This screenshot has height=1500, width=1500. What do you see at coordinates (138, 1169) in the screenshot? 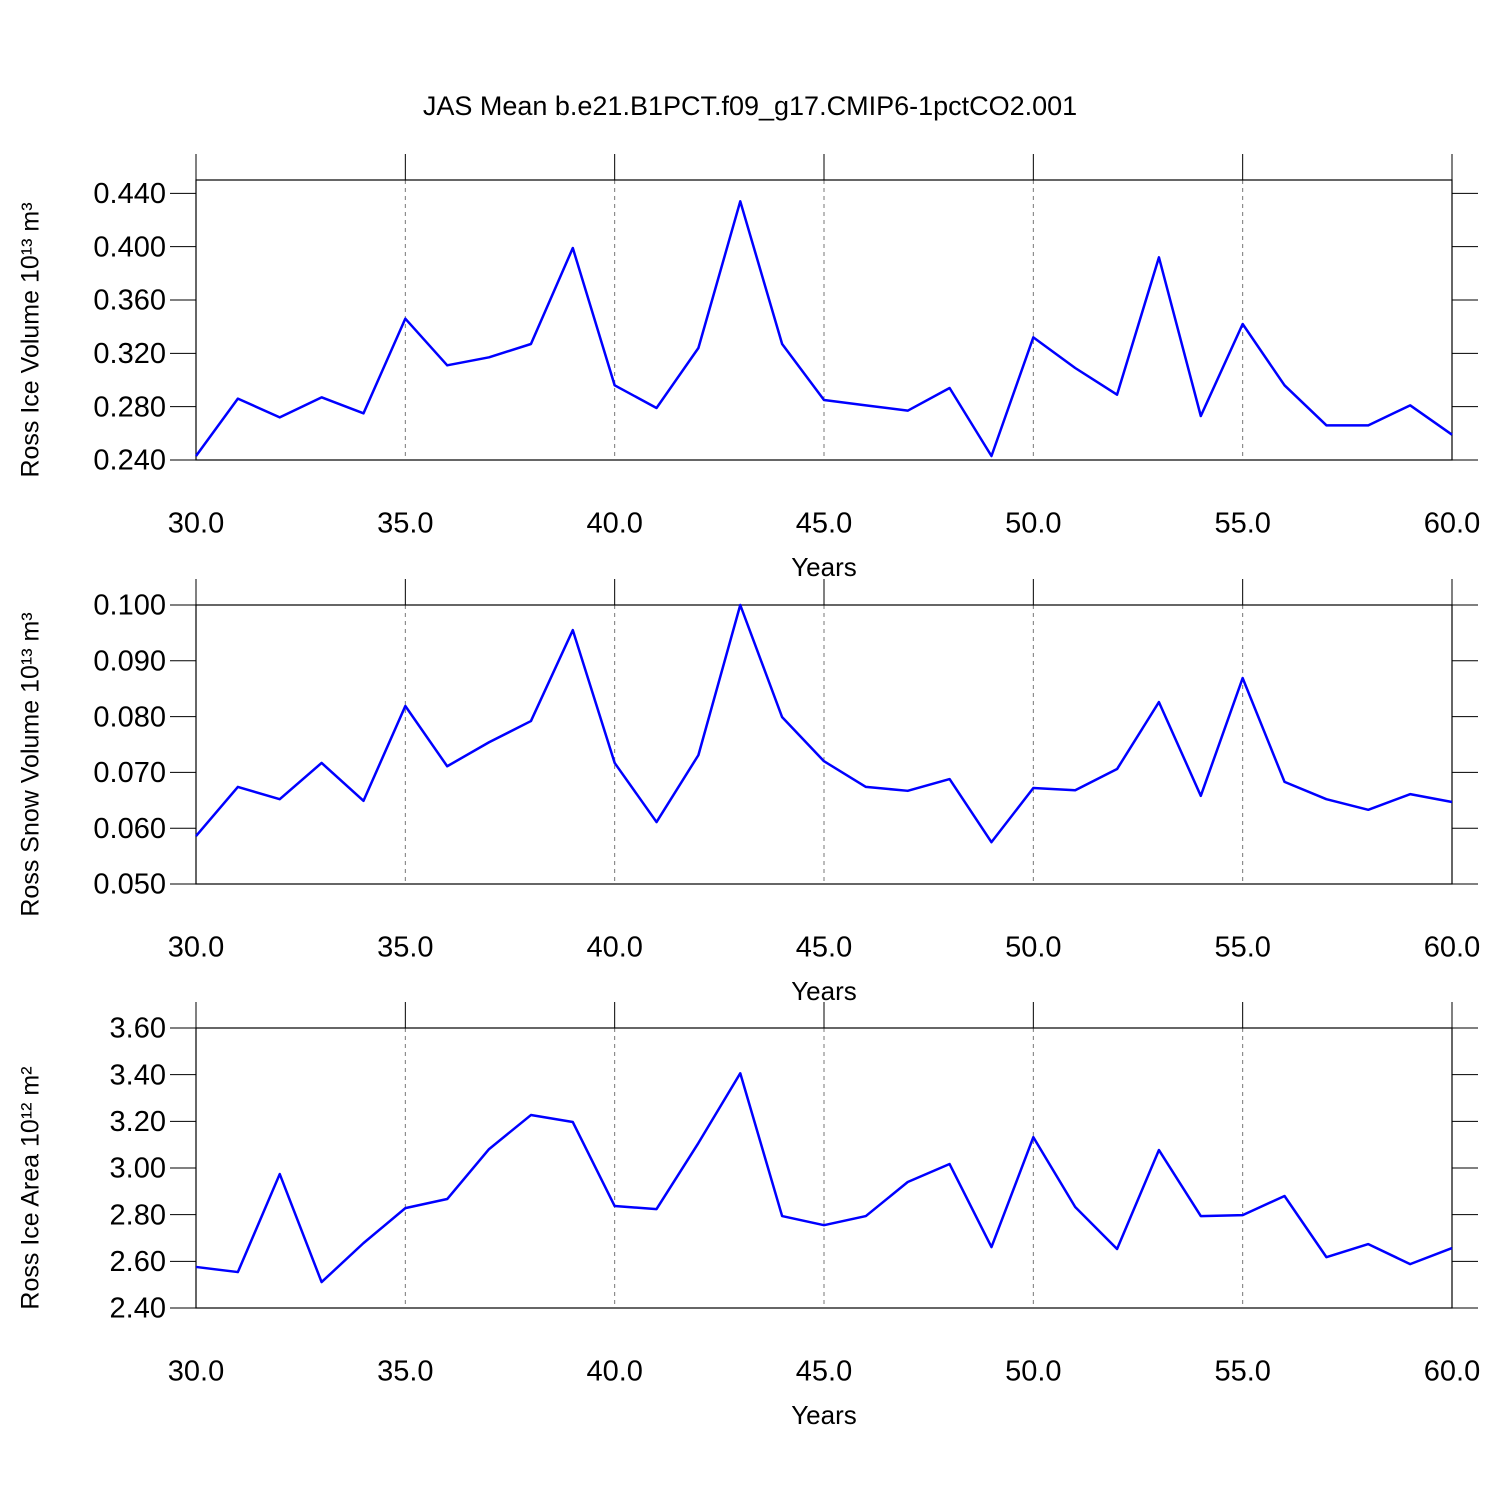
I see `y-tick-label: 3.00` at bounding box center [138, 1169].